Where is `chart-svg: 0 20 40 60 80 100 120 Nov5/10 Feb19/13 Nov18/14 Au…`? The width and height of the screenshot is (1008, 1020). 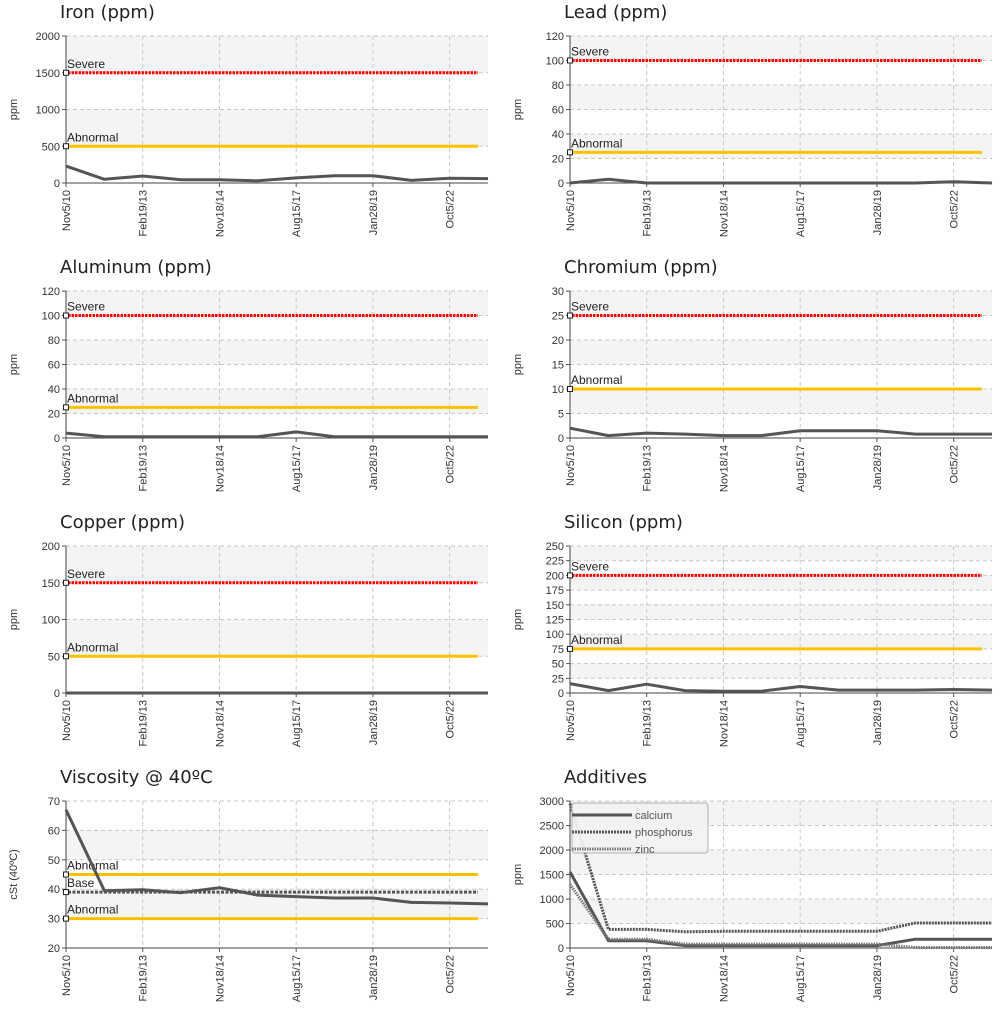 chart-svg: 0 20 40 60 80 100 120 Nov5/10 Feb19/13 Nov18/14 Au… is located at coordinates (752, 134).